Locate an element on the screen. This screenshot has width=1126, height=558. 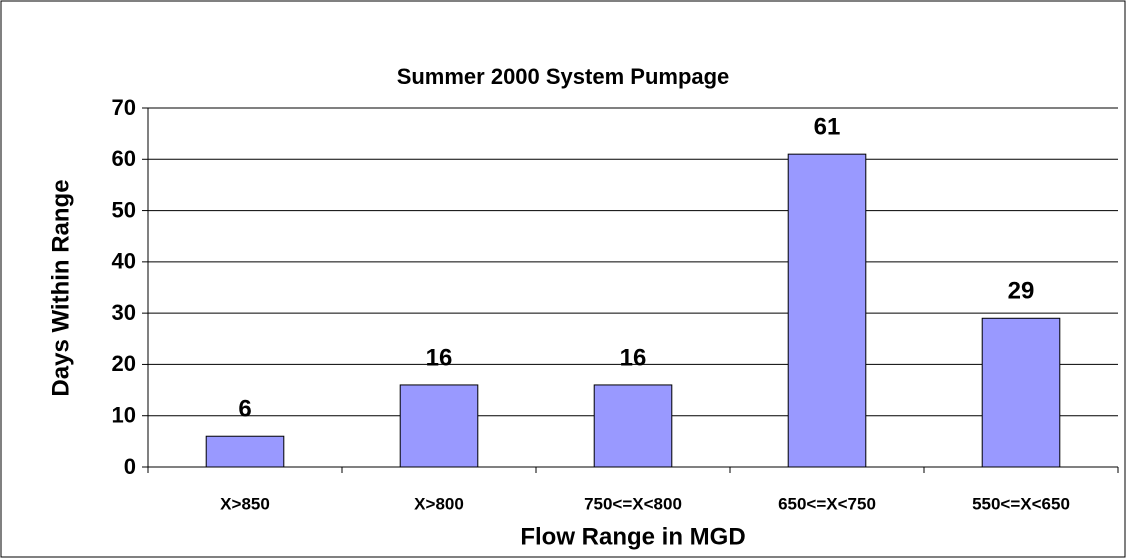
x-tick-label: X>850 is located at coordinates (245, 503).